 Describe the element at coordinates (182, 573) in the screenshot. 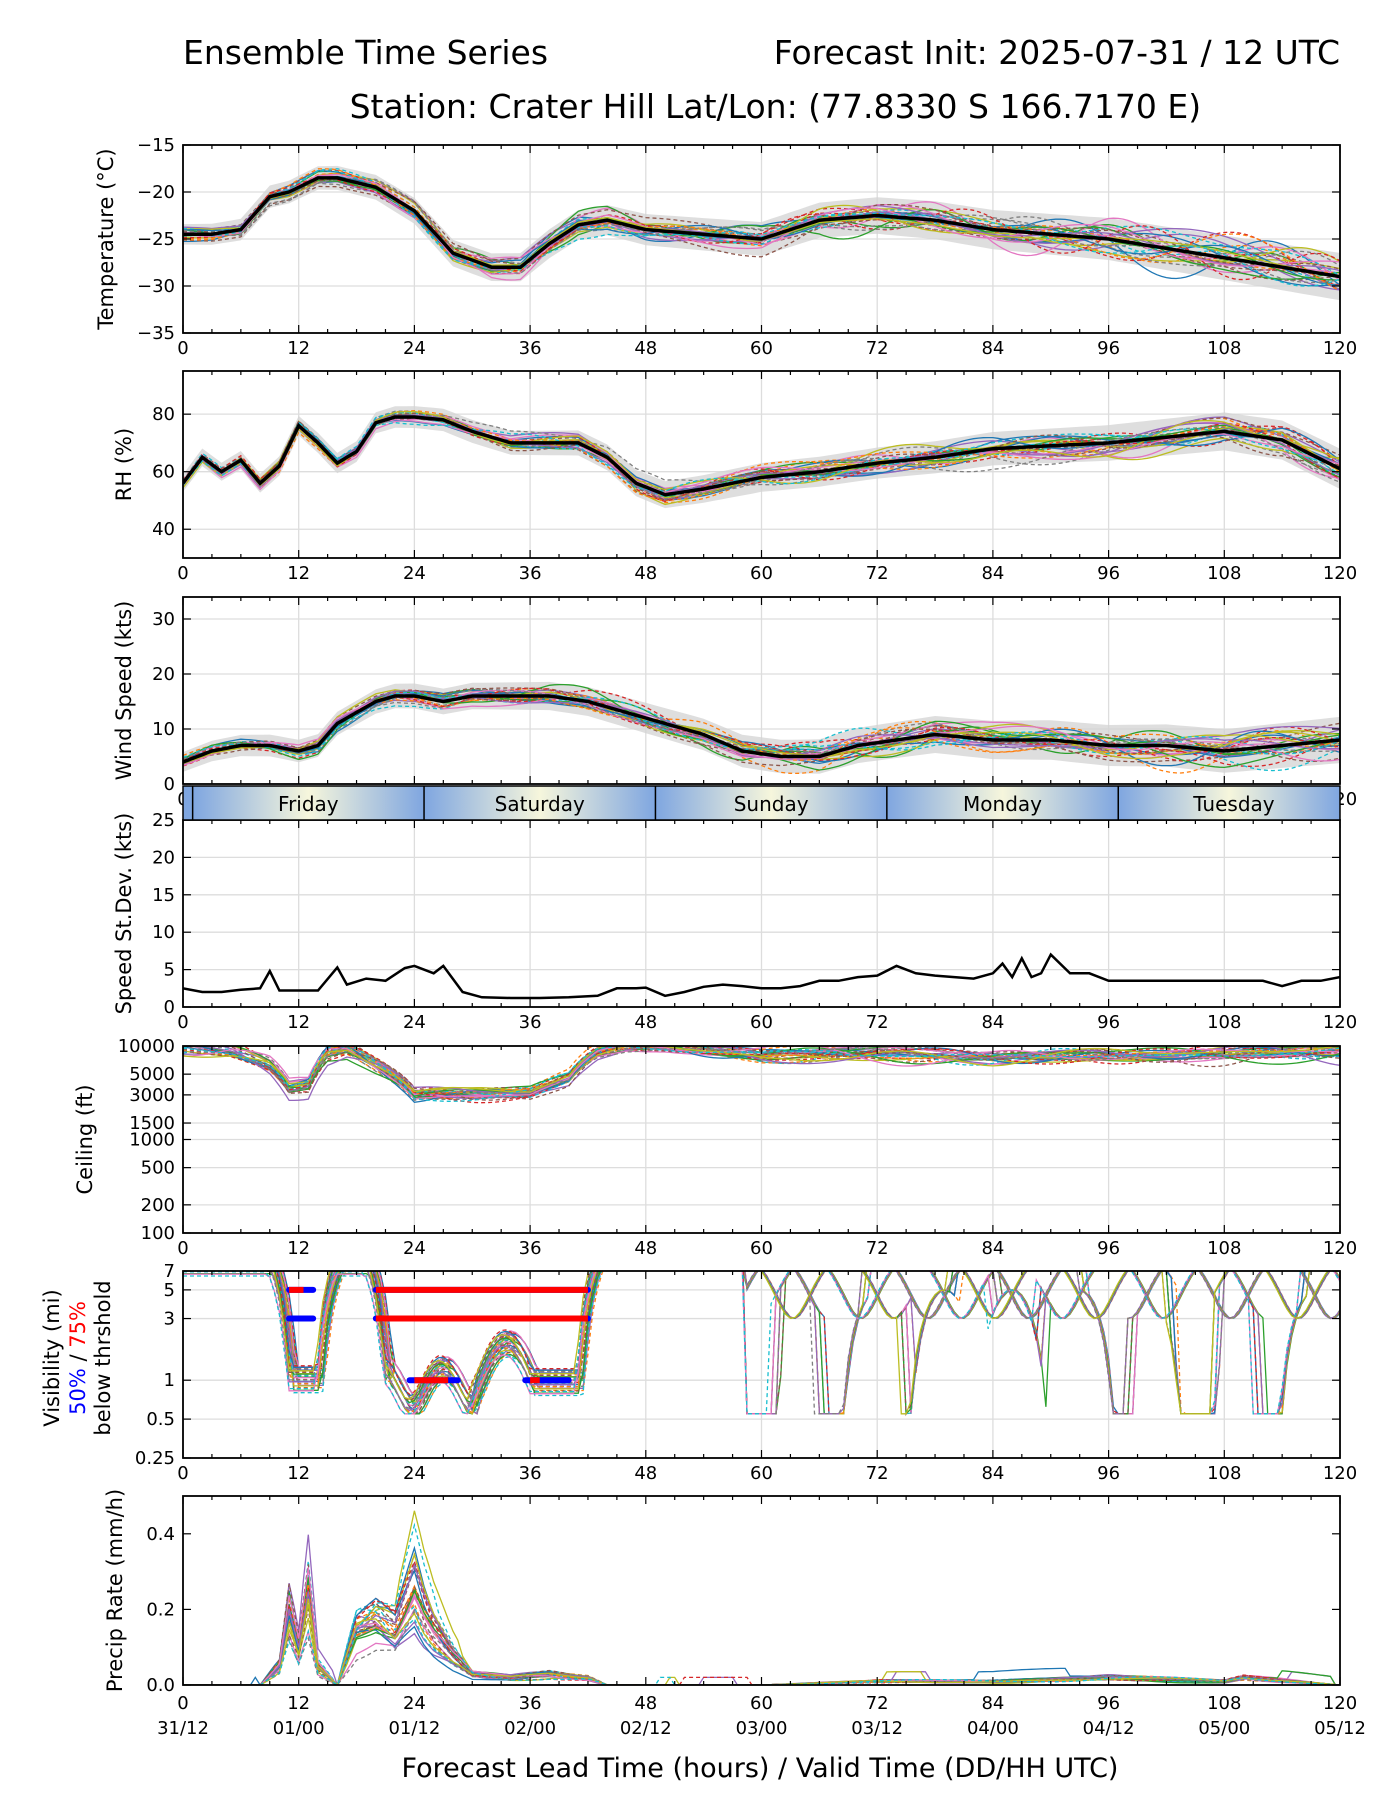

I see `relative_humidity-xtick-label: 0` at that location.